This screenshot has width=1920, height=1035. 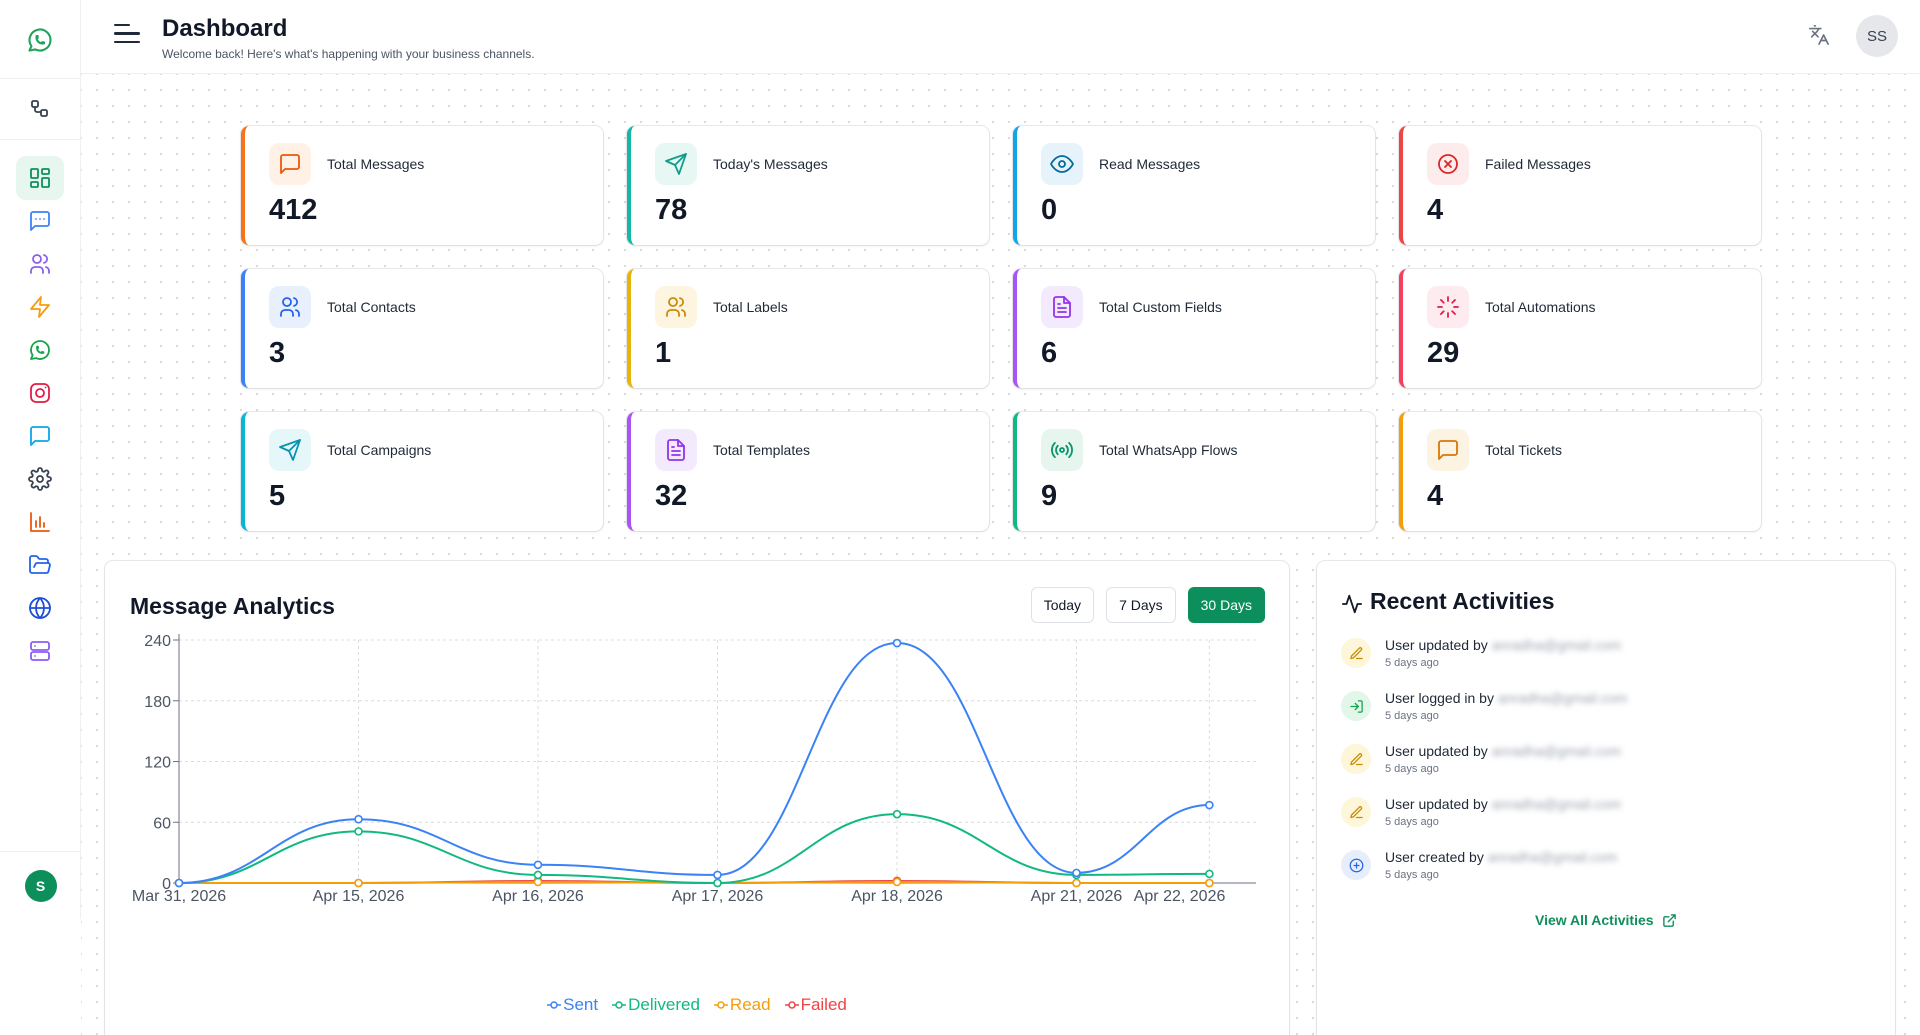 What do you see at coordinates (1580, 471) in the screenshot?
I see `stat-card-total-tickets: Total Tickets 4` at bounding box center [1580, 471].